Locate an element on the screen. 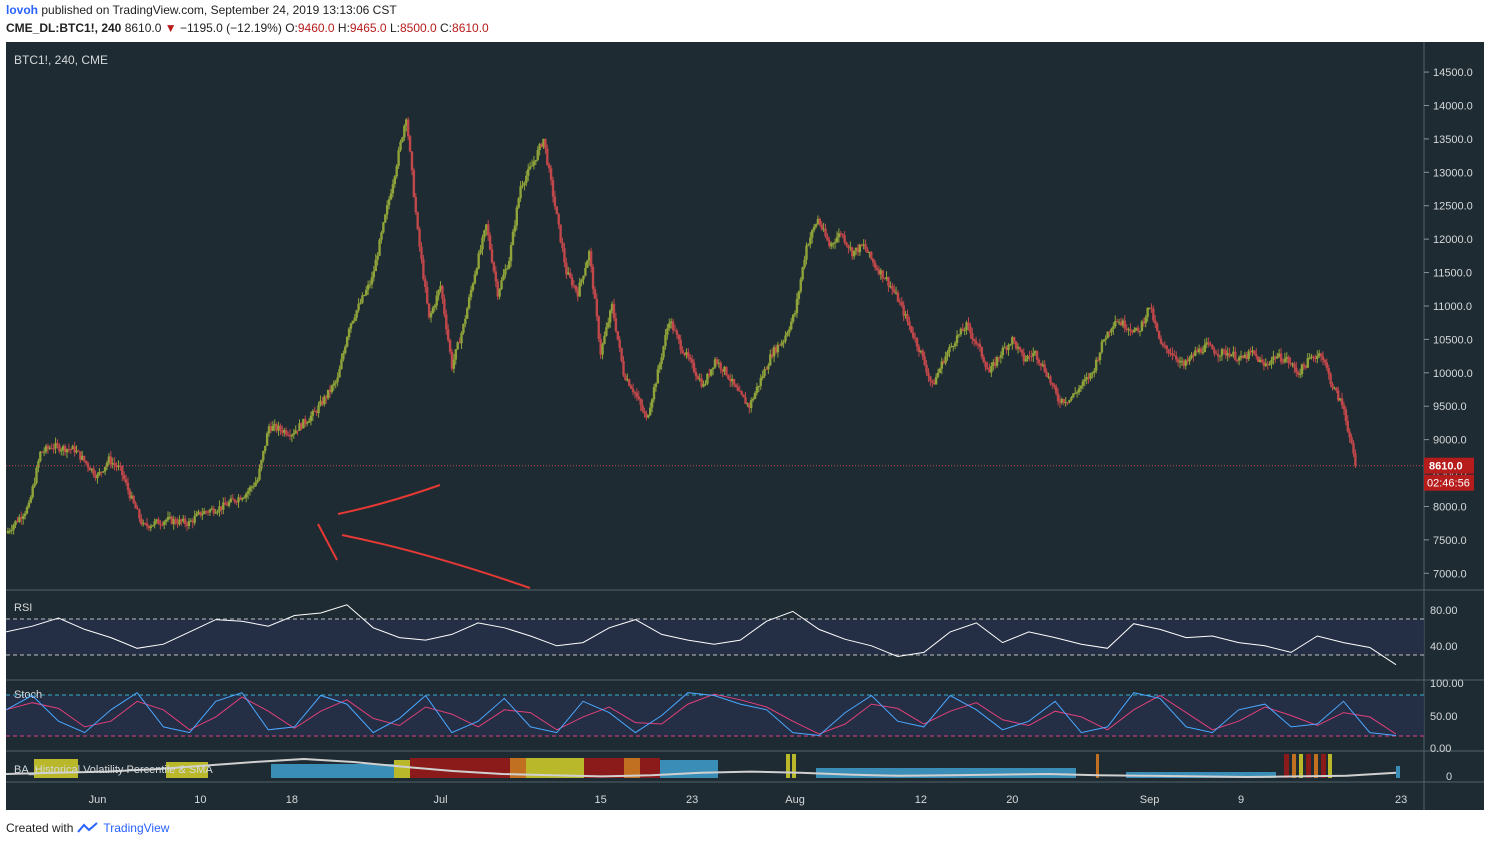  price-axis-label: 10500.0 is located at coordinates (1453, 340).